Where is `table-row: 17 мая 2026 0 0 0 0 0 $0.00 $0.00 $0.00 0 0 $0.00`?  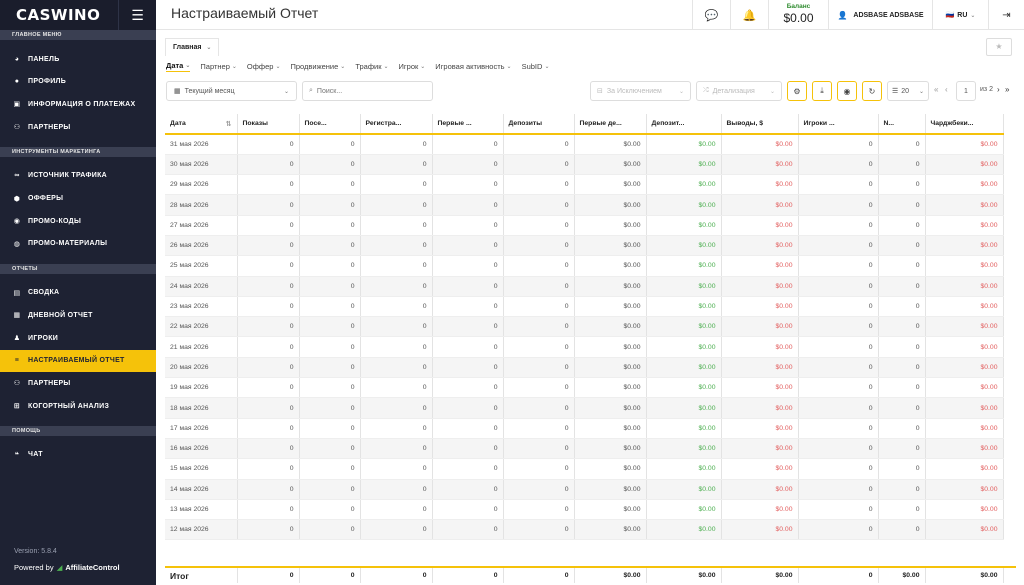
table-row: 17 мая 2026 0 0 0 0 0 $0.00 $0.00 $0.00 0 0 $0.00 is located at coordinates (584, 428).